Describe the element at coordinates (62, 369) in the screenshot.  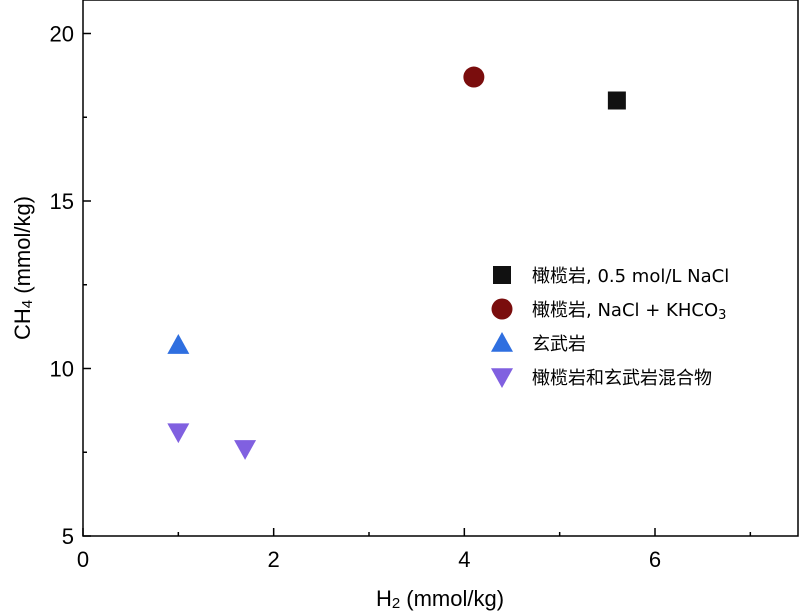
I see `y-tick-label: 10` at that location.